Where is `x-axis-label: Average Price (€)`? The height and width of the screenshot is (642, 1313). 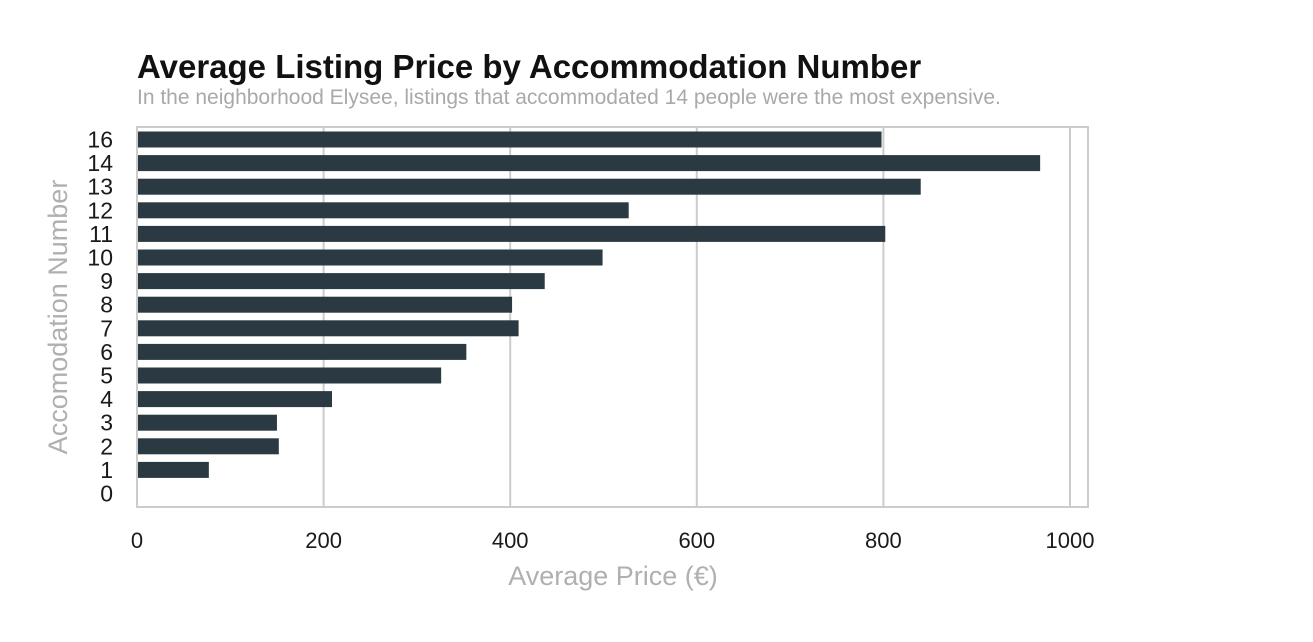 x-axis-label: Average Price (€) is located at coordinates (613, 576).